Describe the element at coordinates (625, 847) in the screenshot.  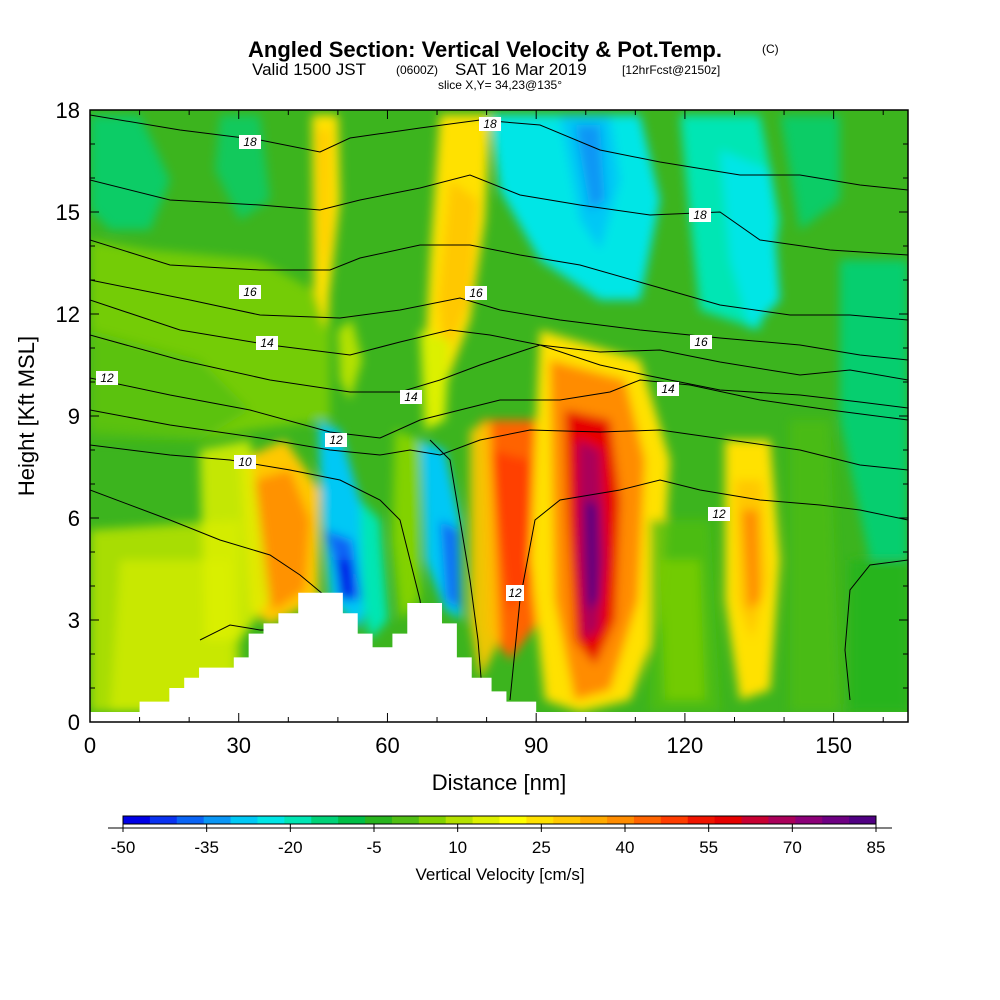
I see `colorbar-tick-label: 40` at that location.